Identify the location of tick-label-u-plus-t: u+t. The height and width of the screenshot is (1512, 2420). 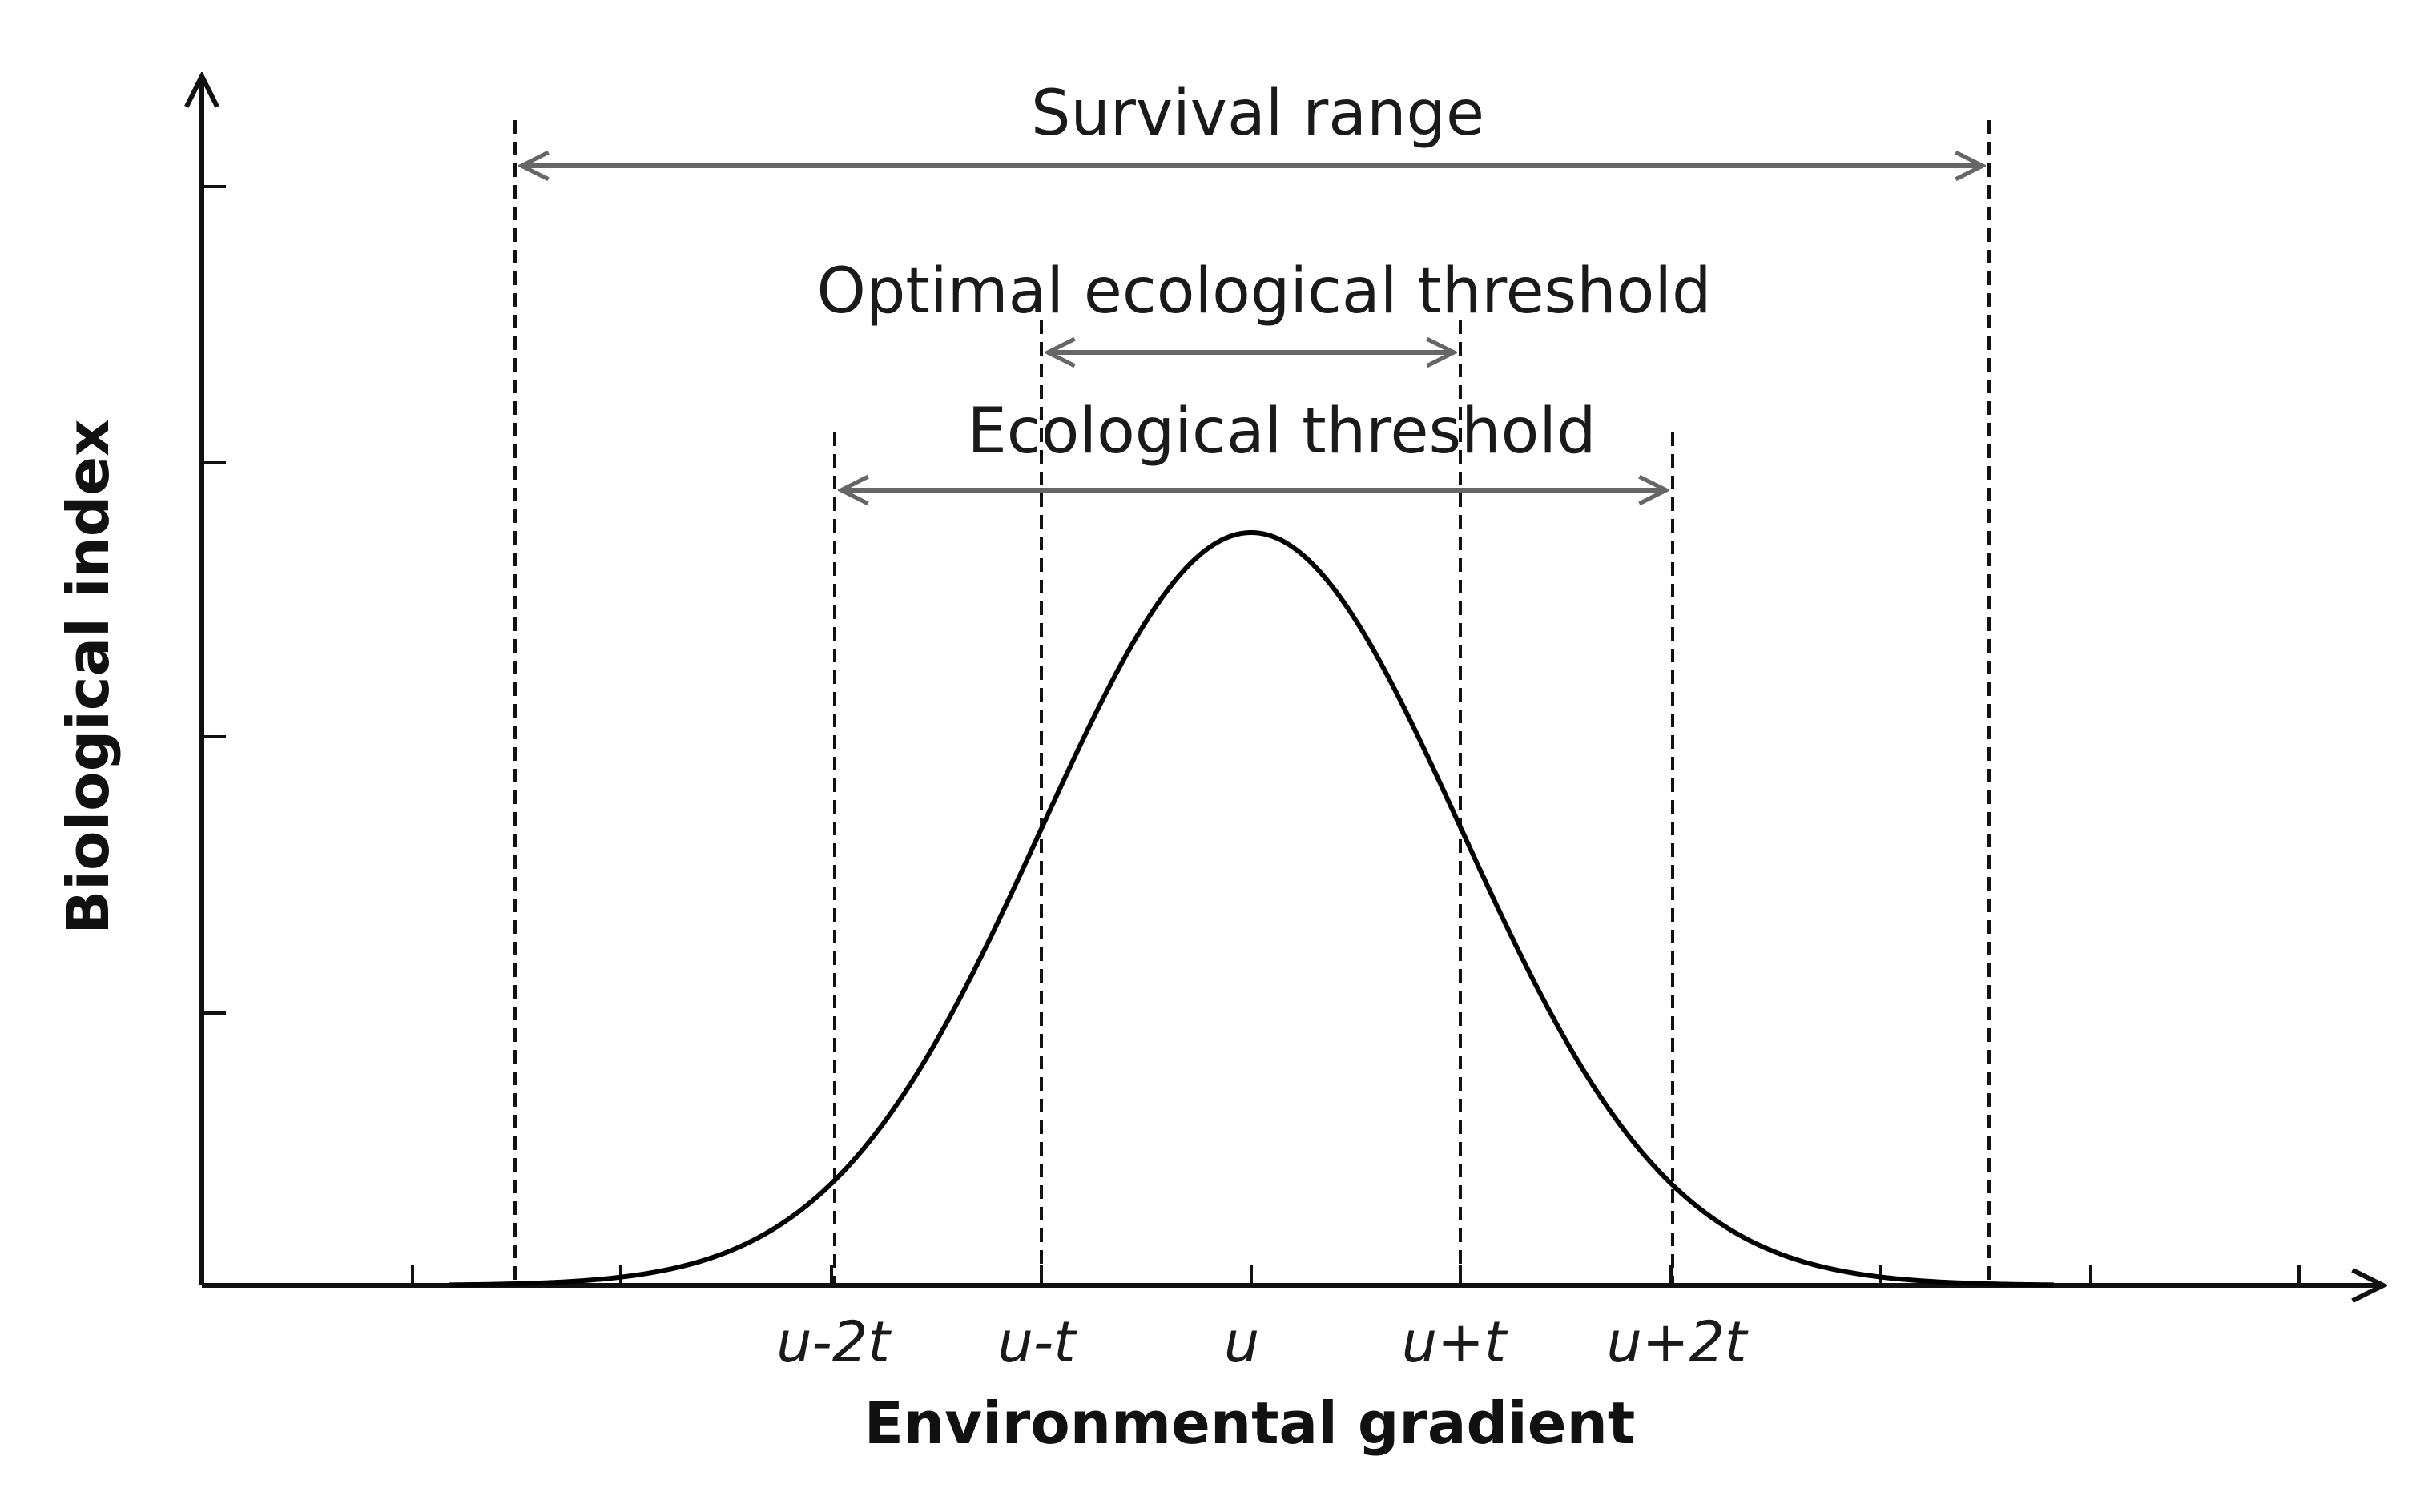
(1455, 1342).